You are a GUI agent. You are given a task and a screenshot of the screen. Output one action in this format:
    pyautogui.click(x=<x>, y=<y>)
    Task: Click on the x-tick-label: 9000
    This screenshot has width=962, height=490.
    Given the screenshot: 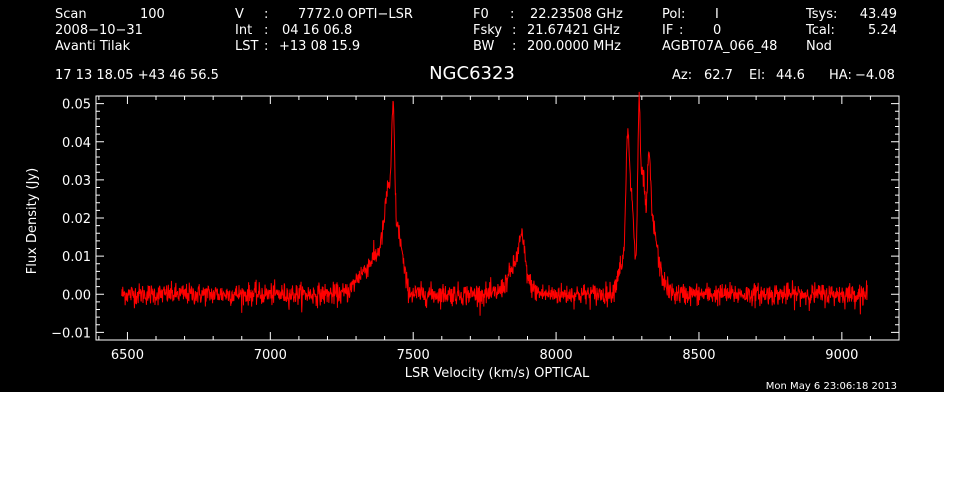 What is the action you would take?
    pyautogui.click(x=841, y=355)
    